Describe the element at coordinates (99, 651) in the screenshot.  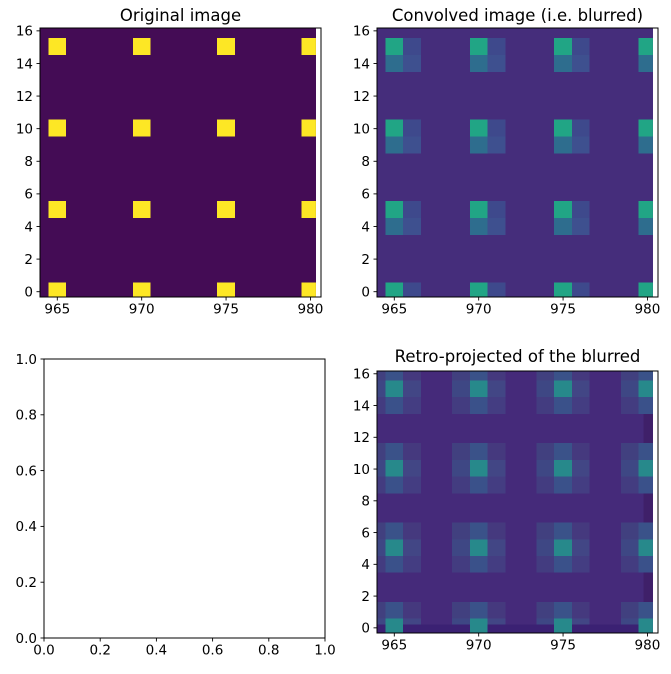
I see `x-tick-label: 0.2` at that location.